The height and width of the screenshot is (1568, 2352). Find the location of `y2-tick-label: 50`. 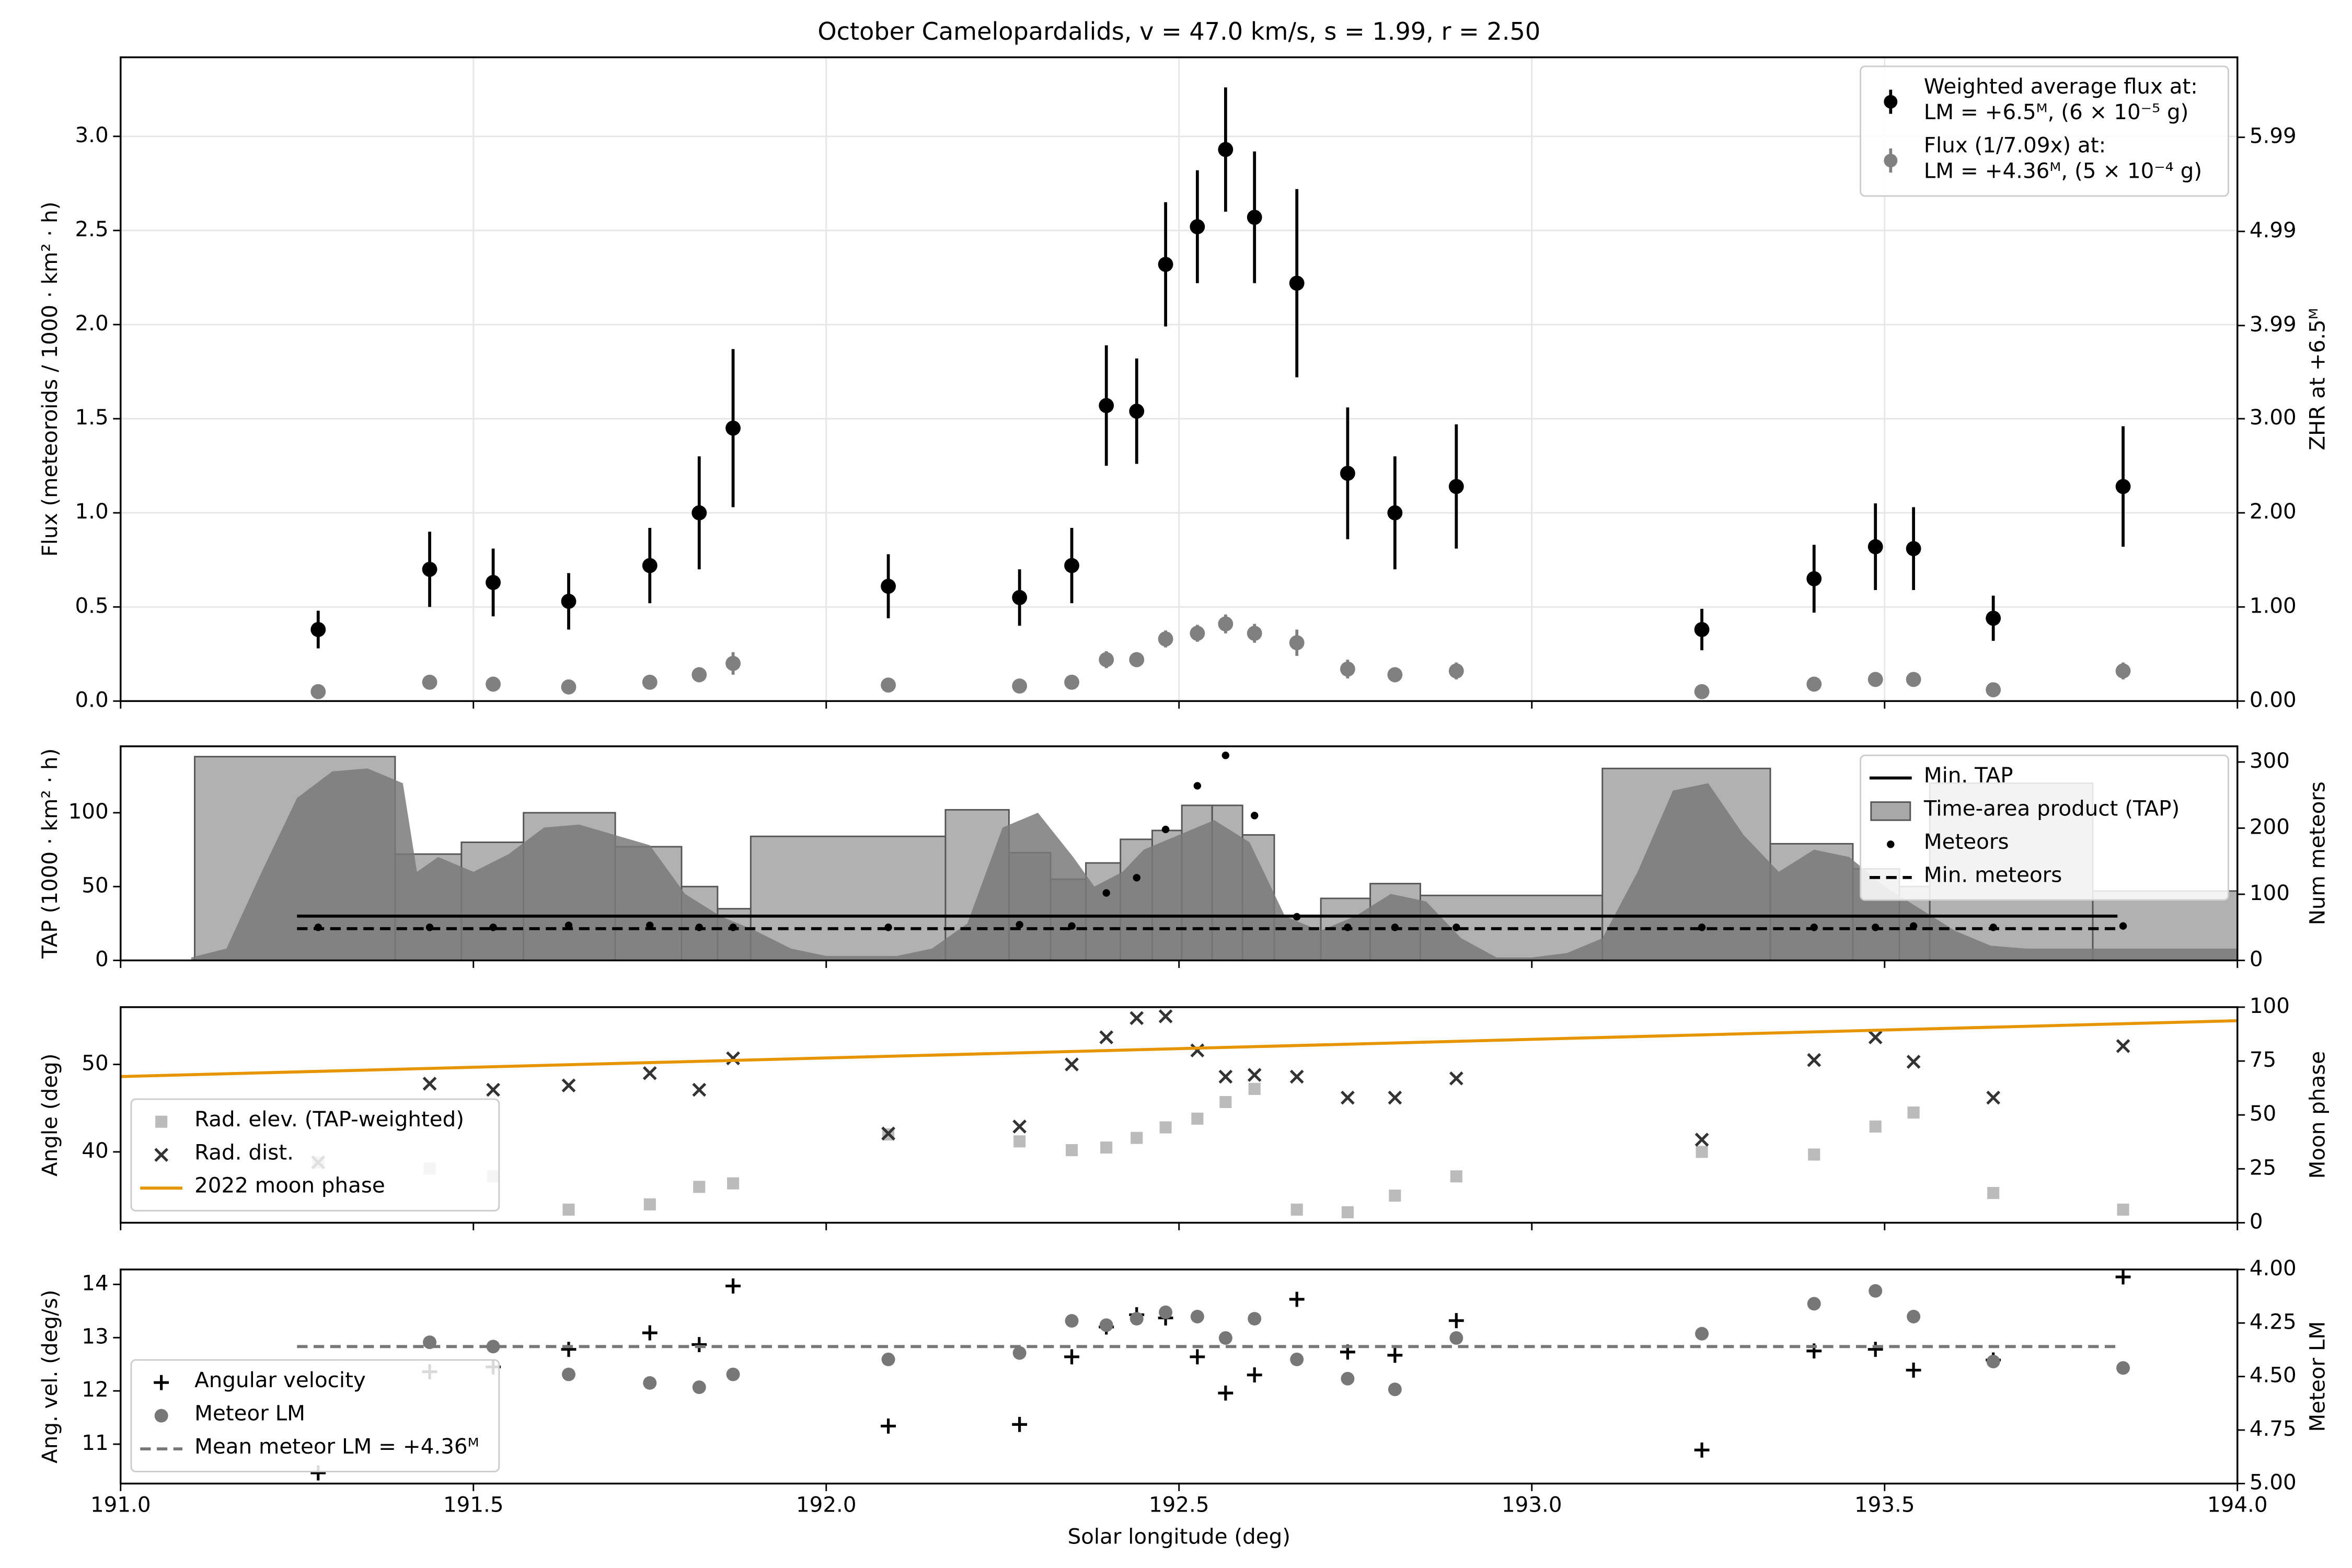

y2-tick-label: 50 is located at coordinates (2263, 1113).